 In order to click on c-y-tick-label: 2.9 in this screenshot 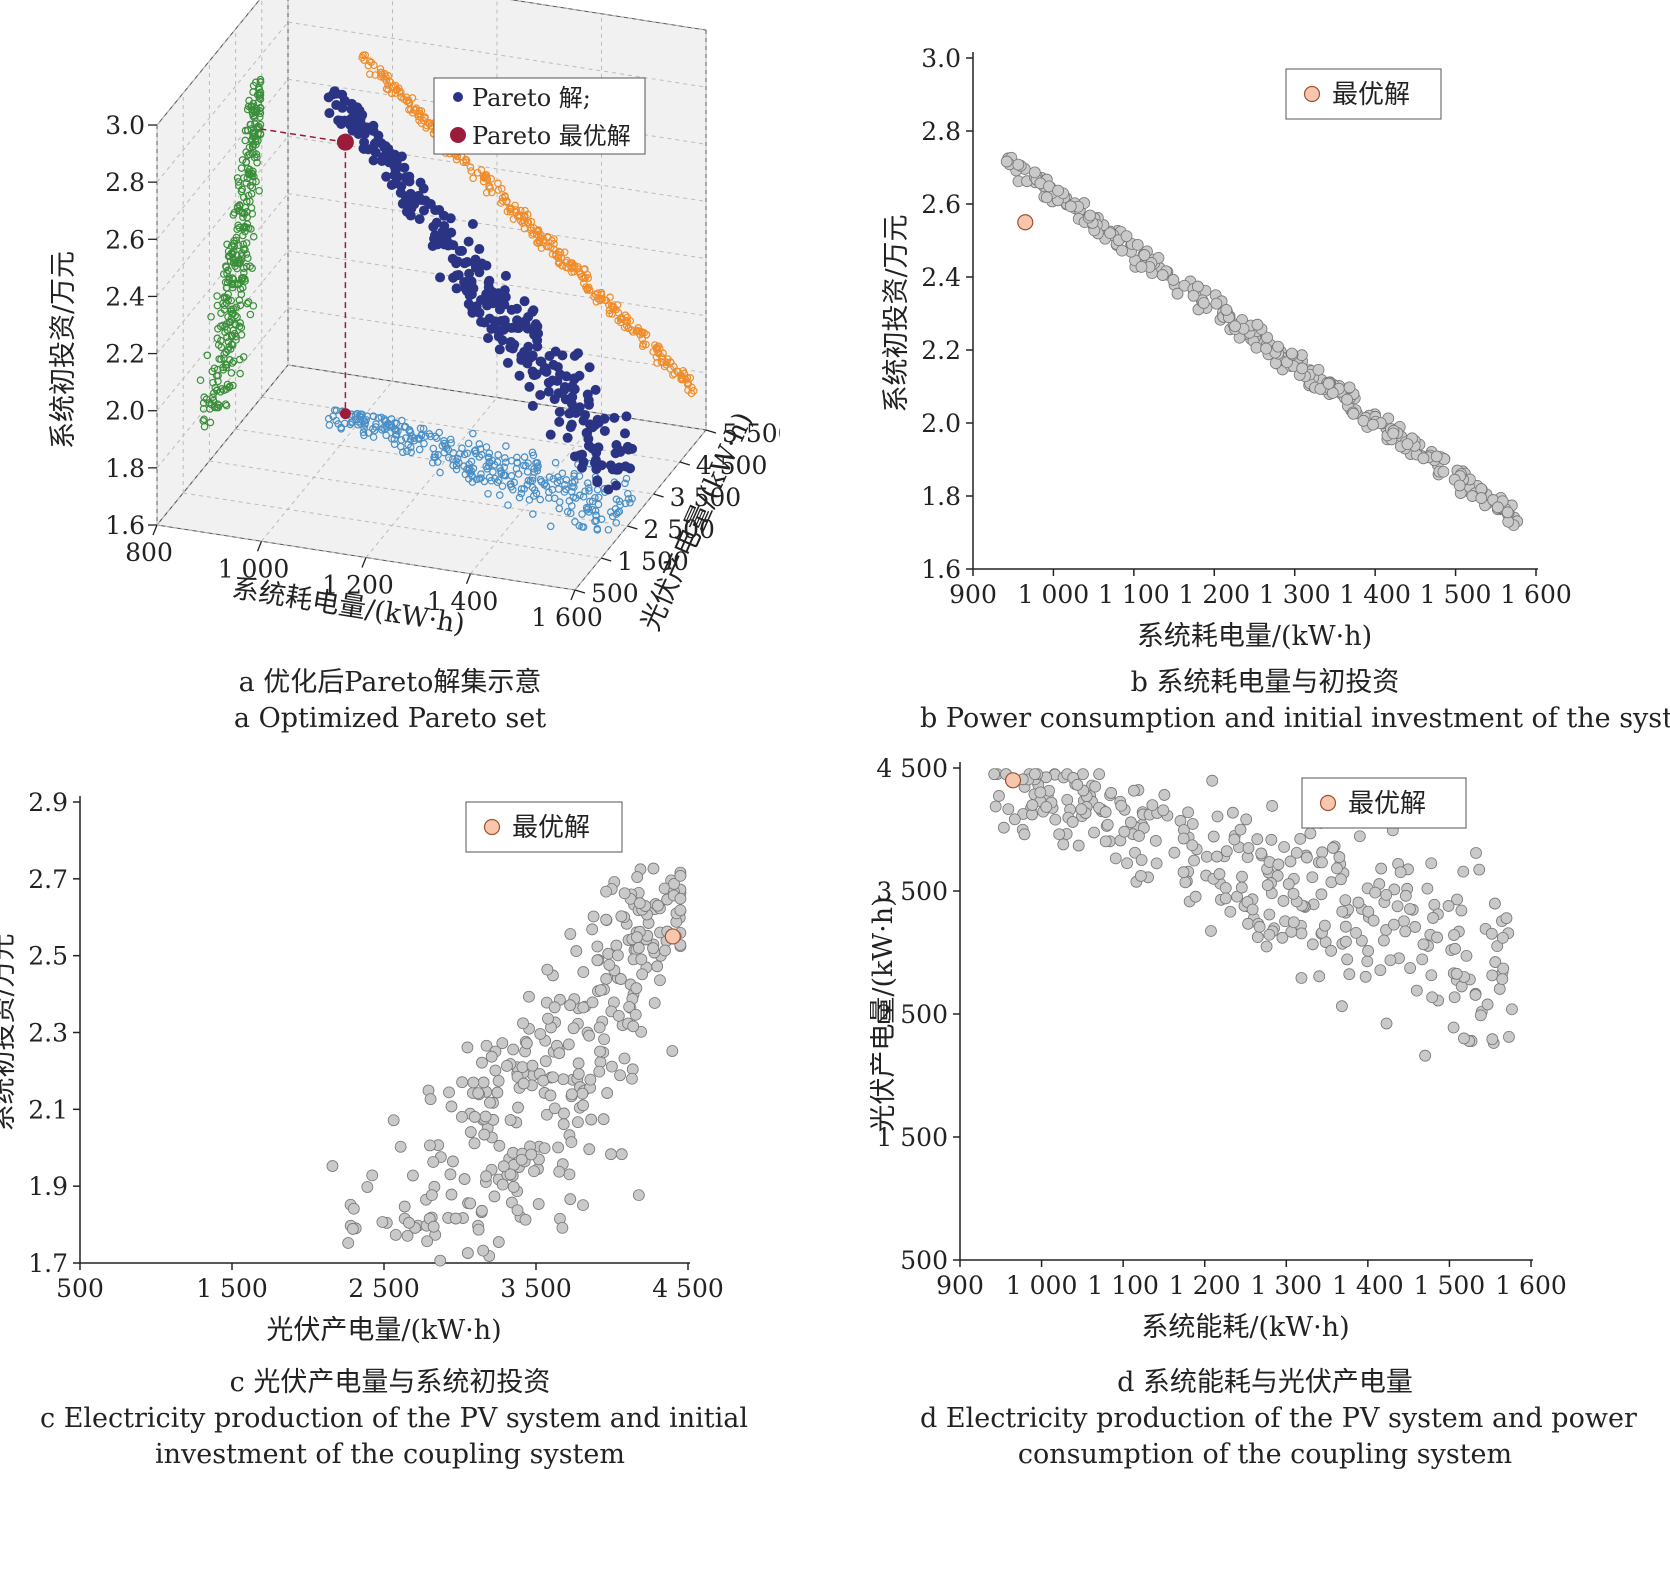, I will do `click(48, 802)`.